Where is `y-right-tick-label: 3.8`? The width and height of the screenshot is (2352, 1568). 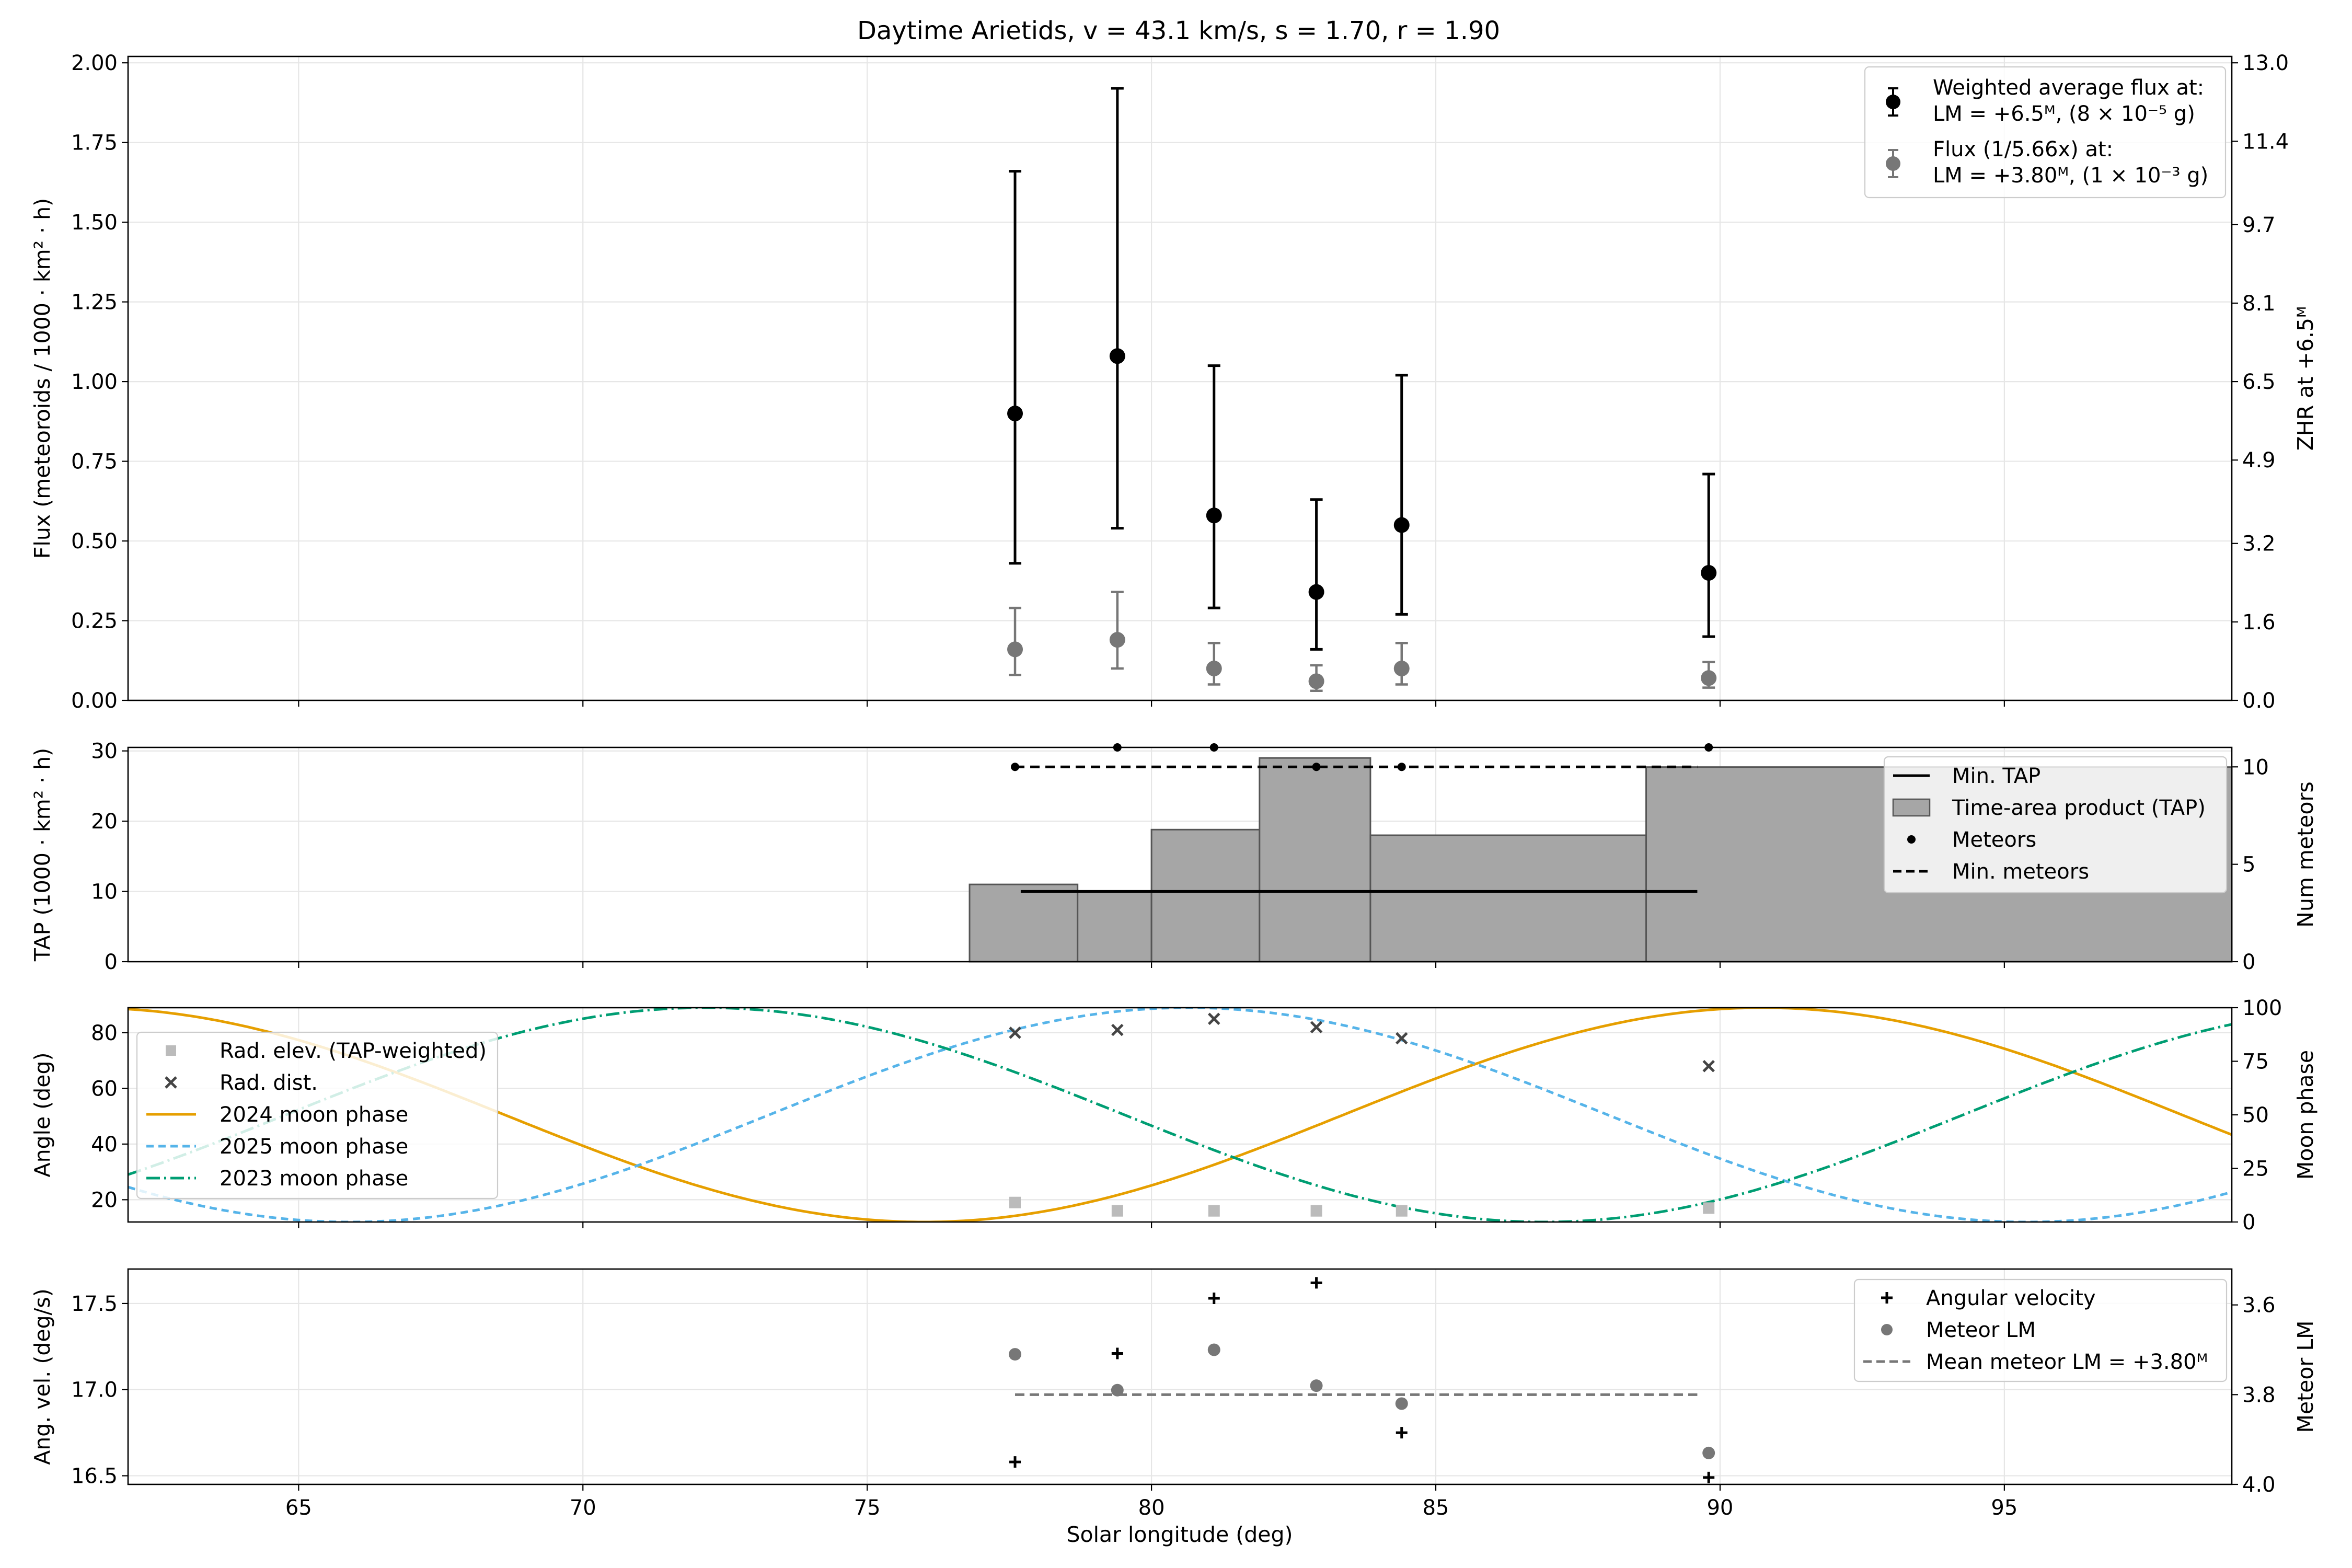 y-right-tick-label: 3.8 is located at coordinates (2259, 1395).